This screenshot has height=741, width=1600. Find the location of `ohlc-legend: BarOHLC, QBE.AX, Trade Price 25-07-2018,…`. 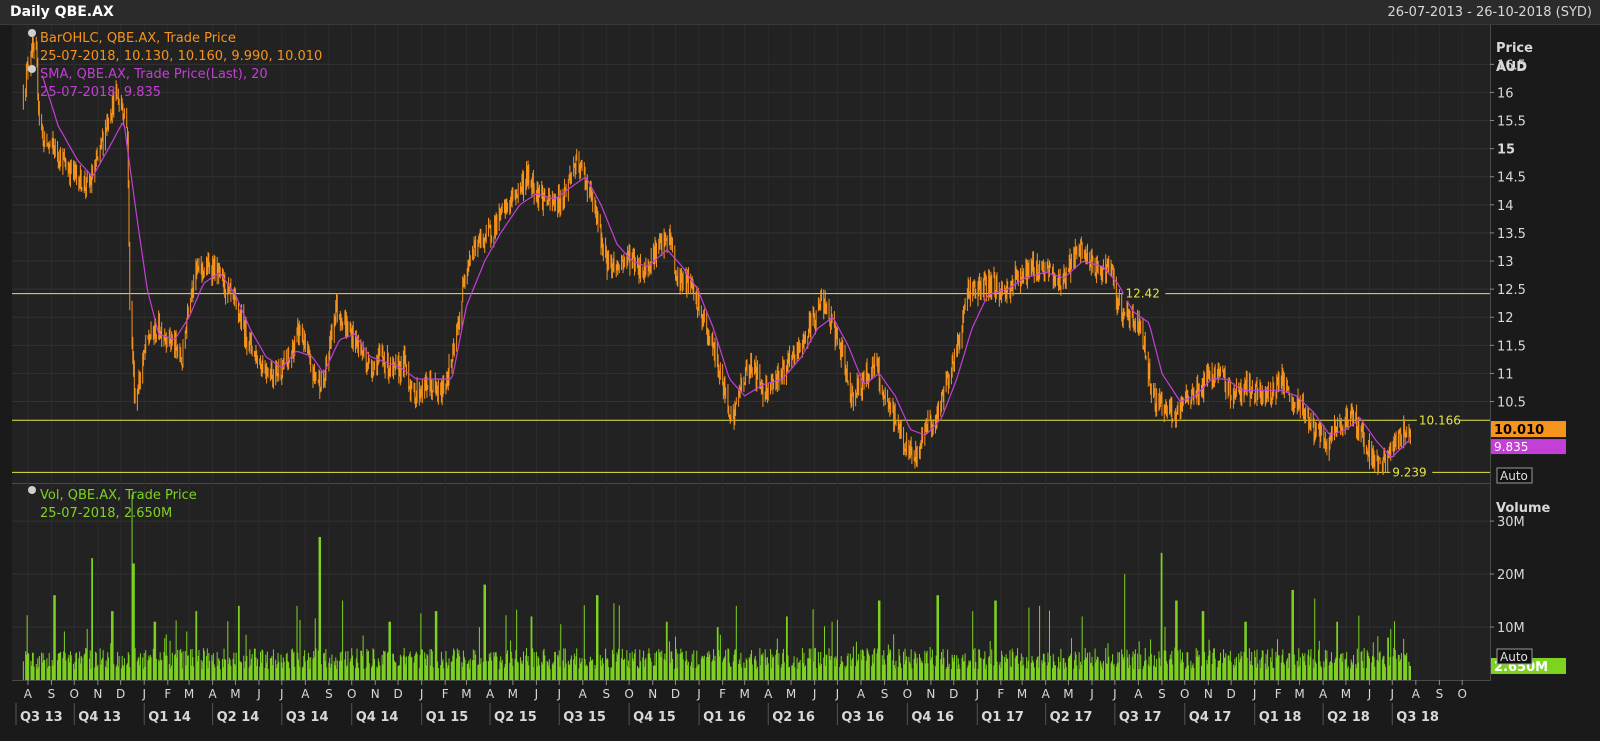

ohlc-legend: BarOHLC, QBE.AX, Trade Price 25-07-2018,… is located at coordinates (175, 46).